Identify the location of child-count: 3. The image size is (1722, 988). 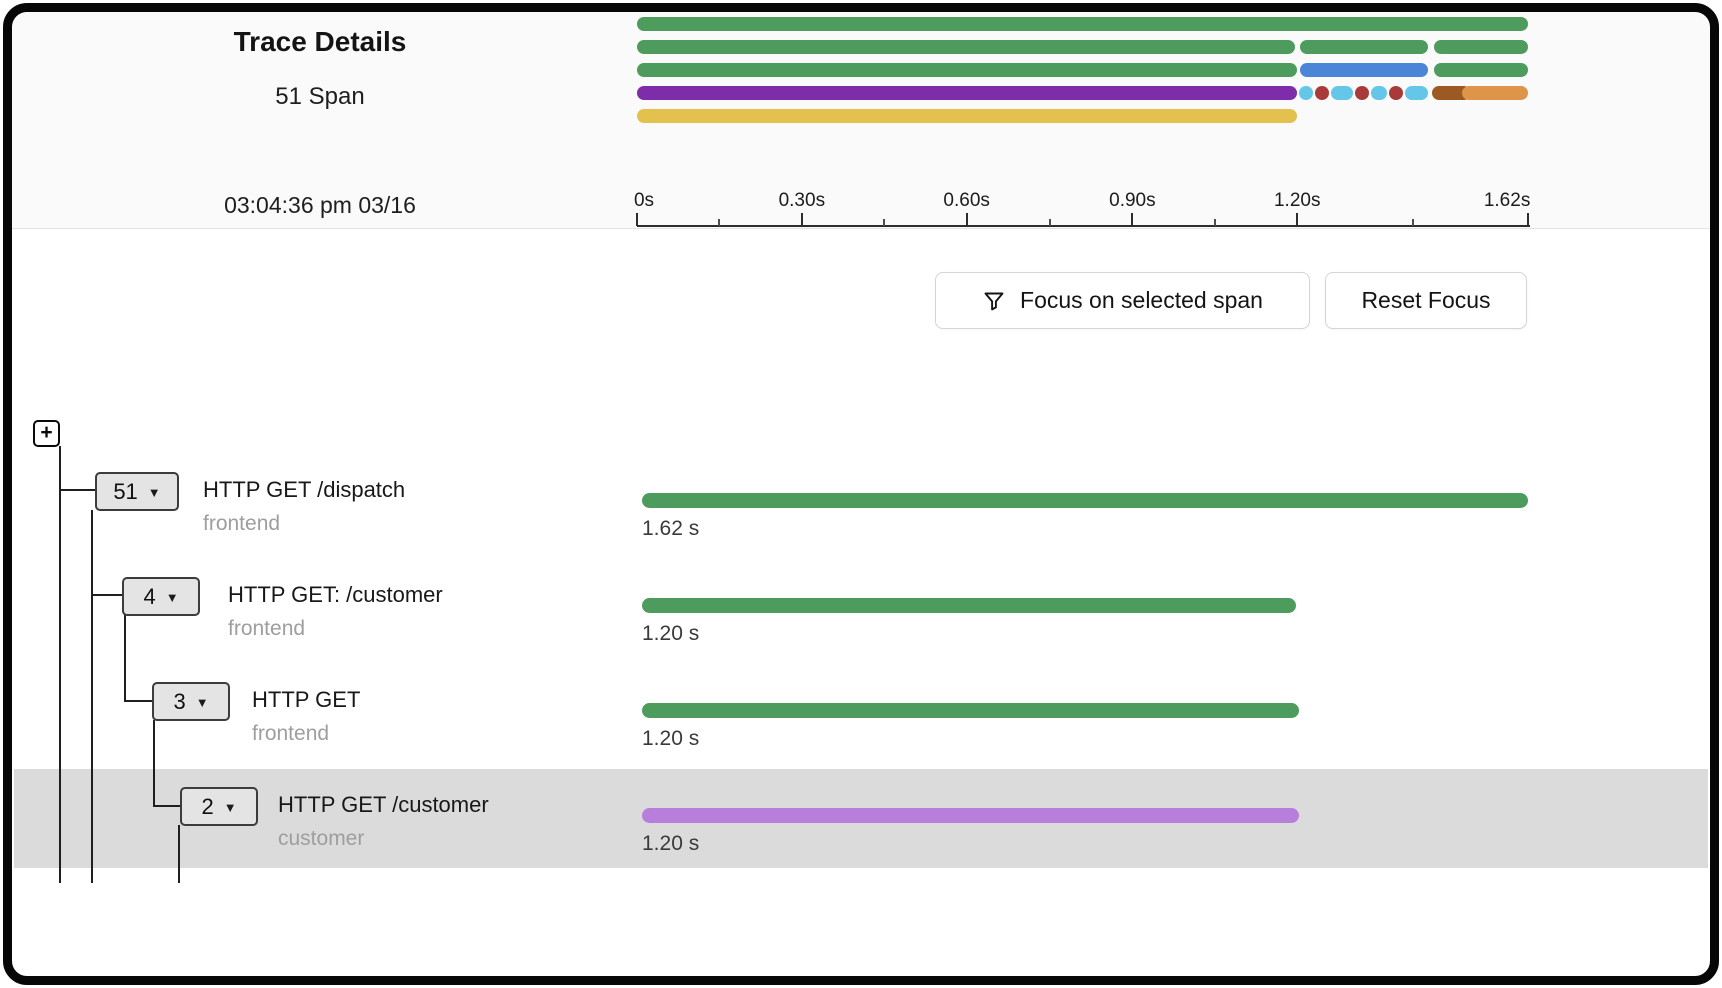
(179, 701).